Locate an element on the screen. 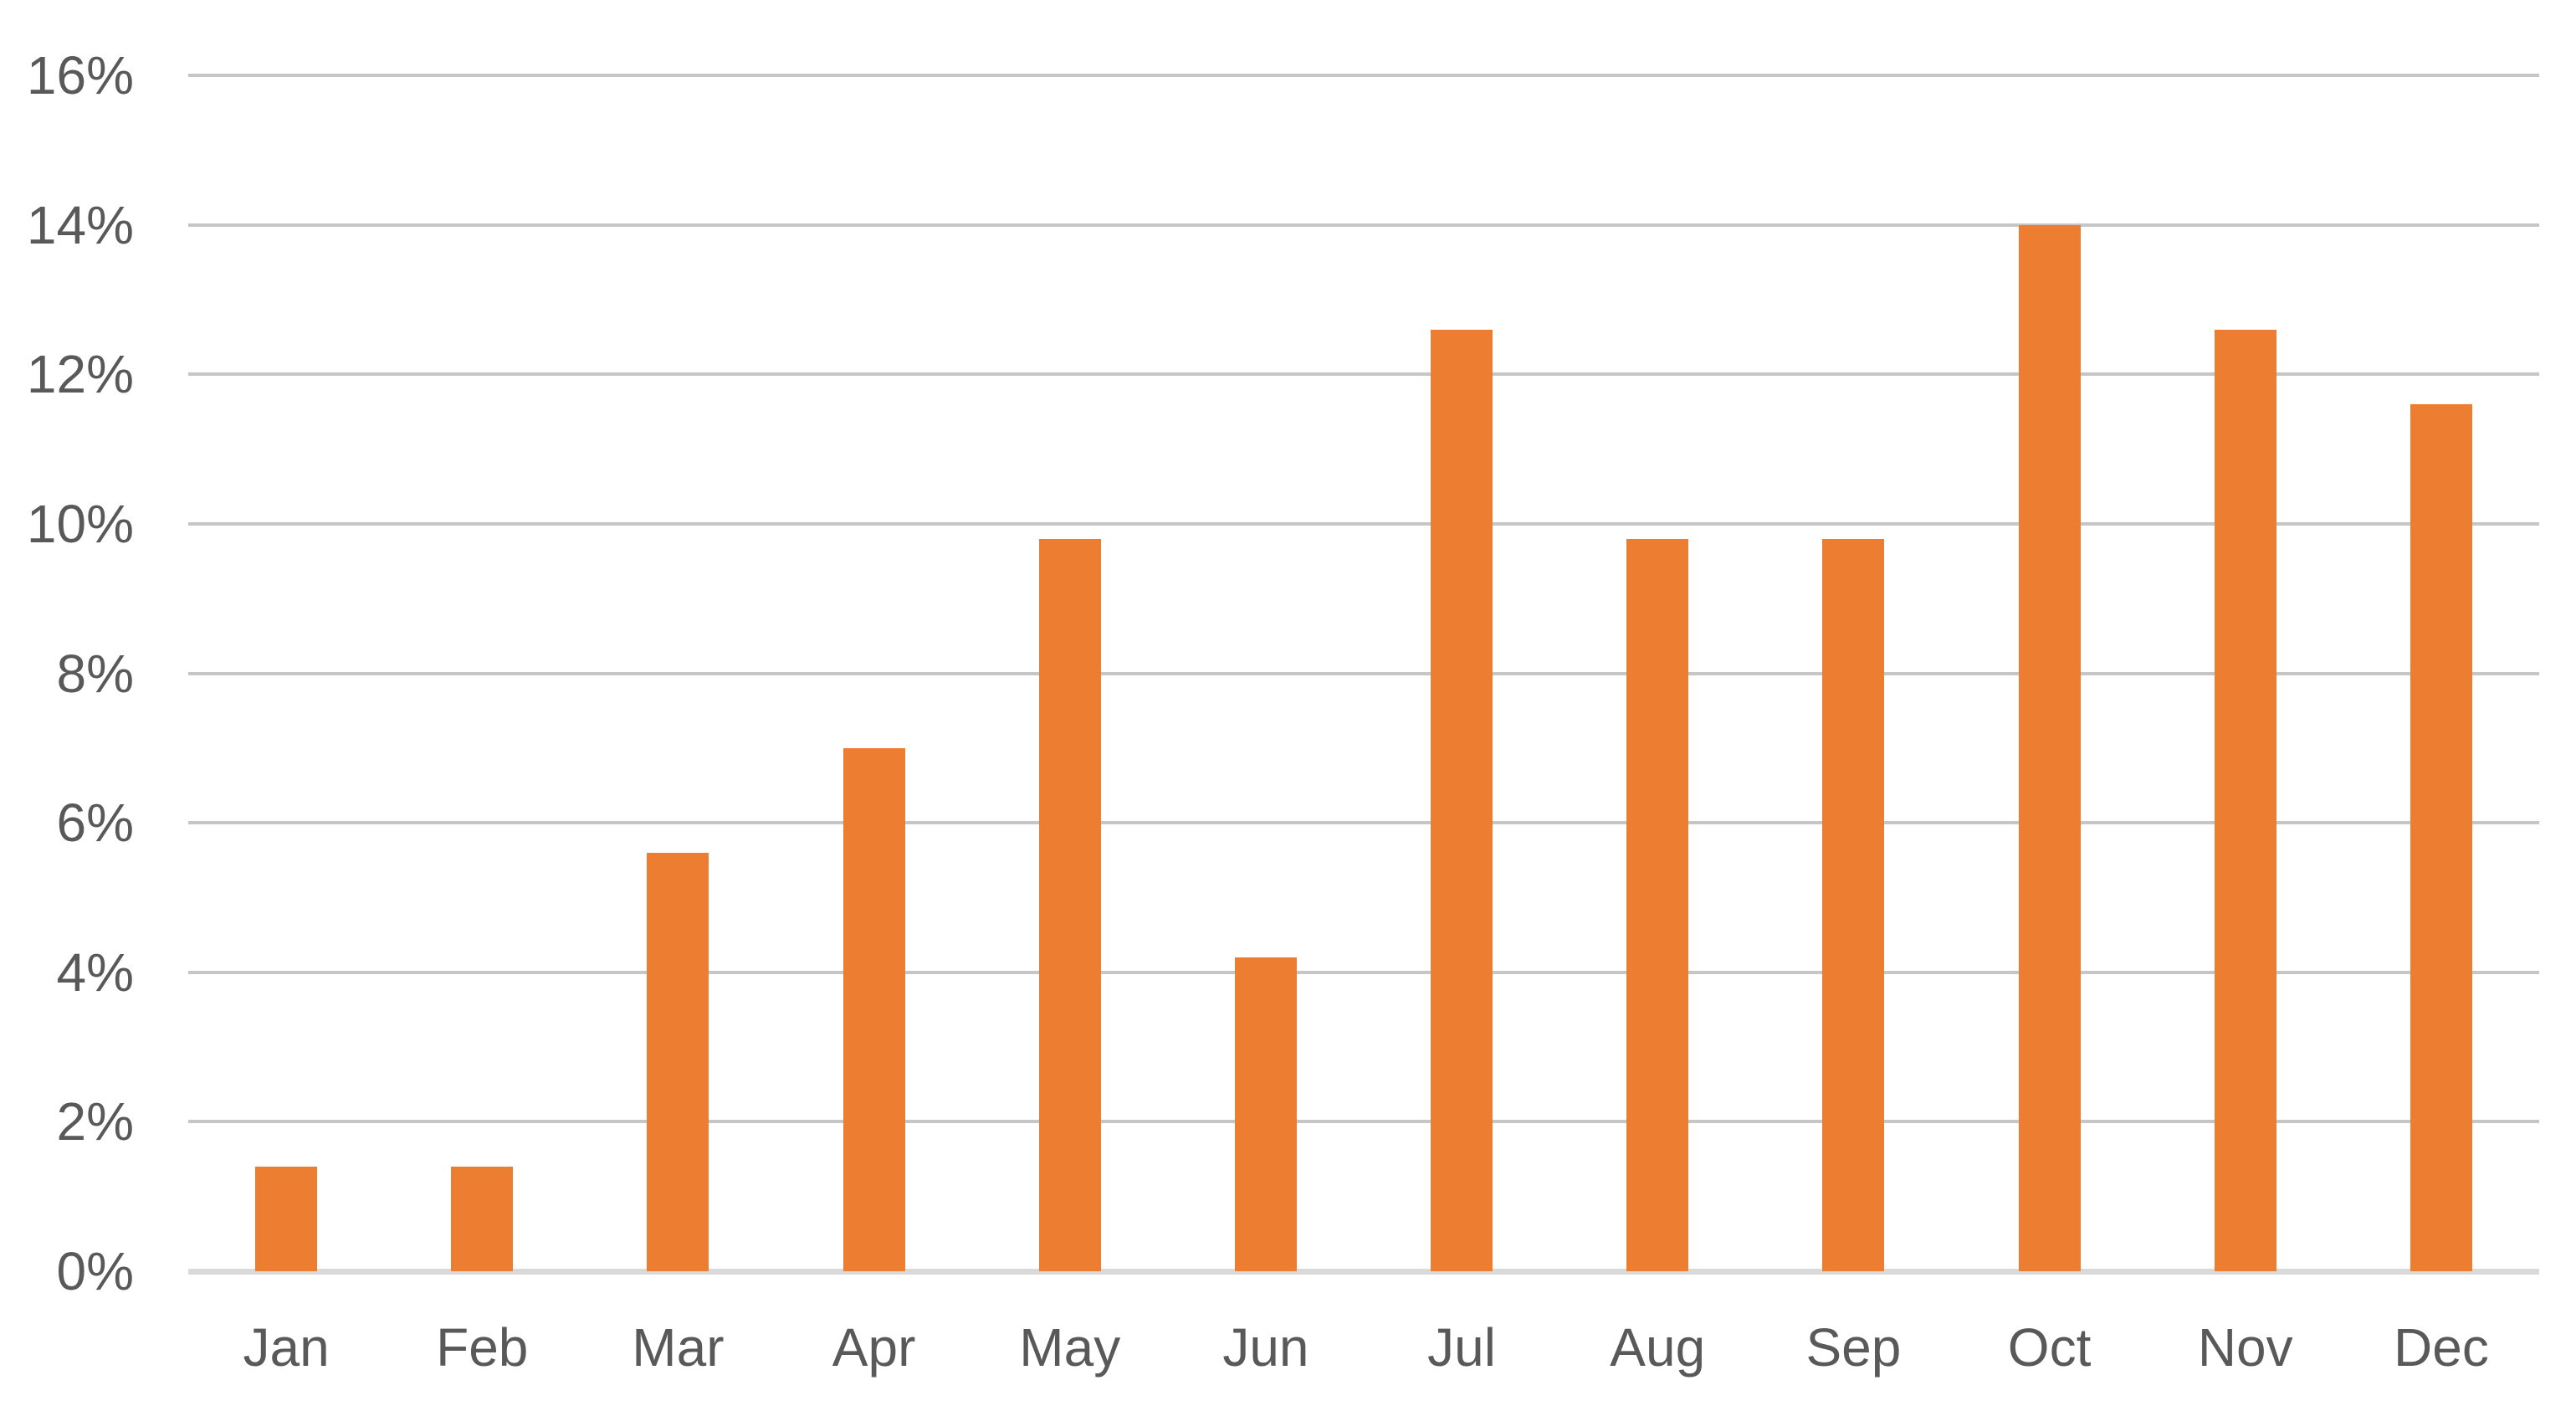 This screenshot has height=1406, width=2576. x-axis-label-jul: Jul is located at coordinates (1462, 1348).